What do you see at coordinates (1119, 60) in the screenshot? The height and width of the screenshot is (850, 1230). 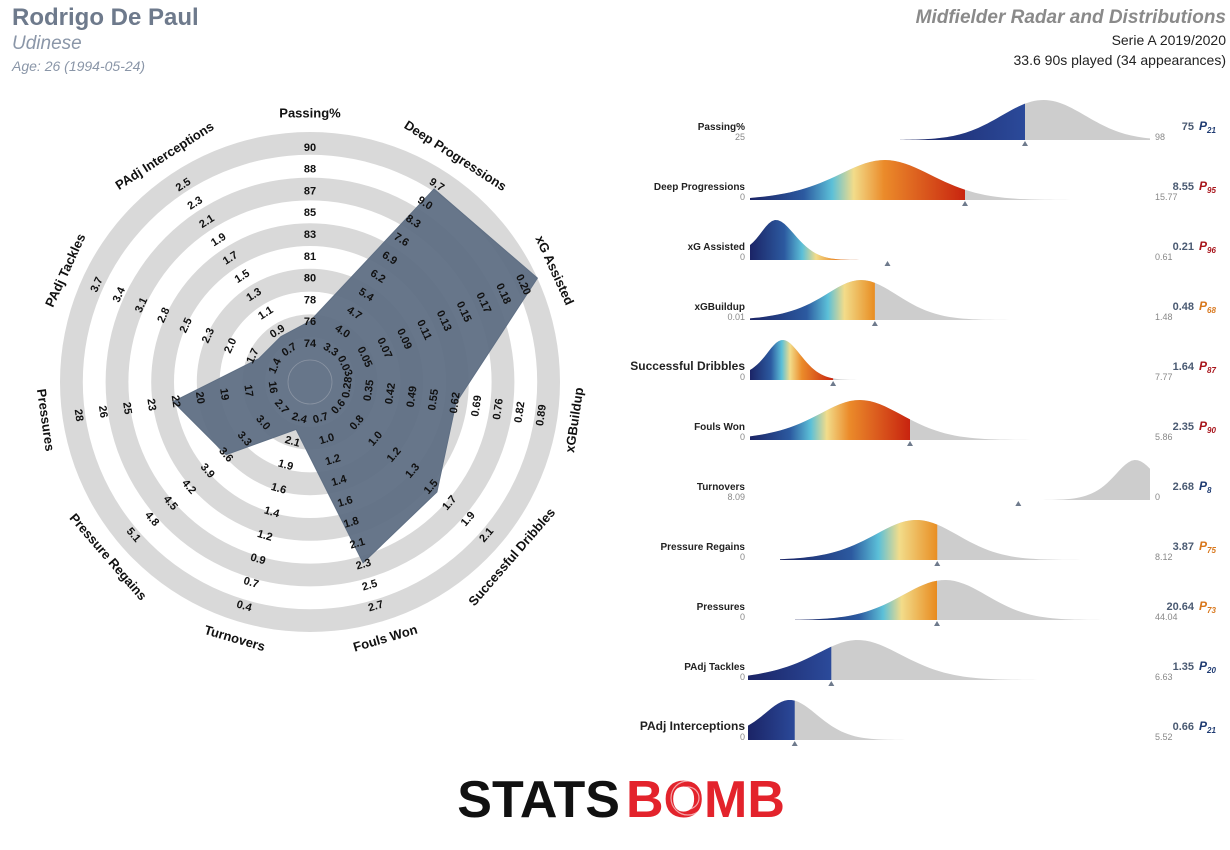 I see `minutes-played: 33.6 90s played (34 appearances)` at bounding box center [1119, 60].